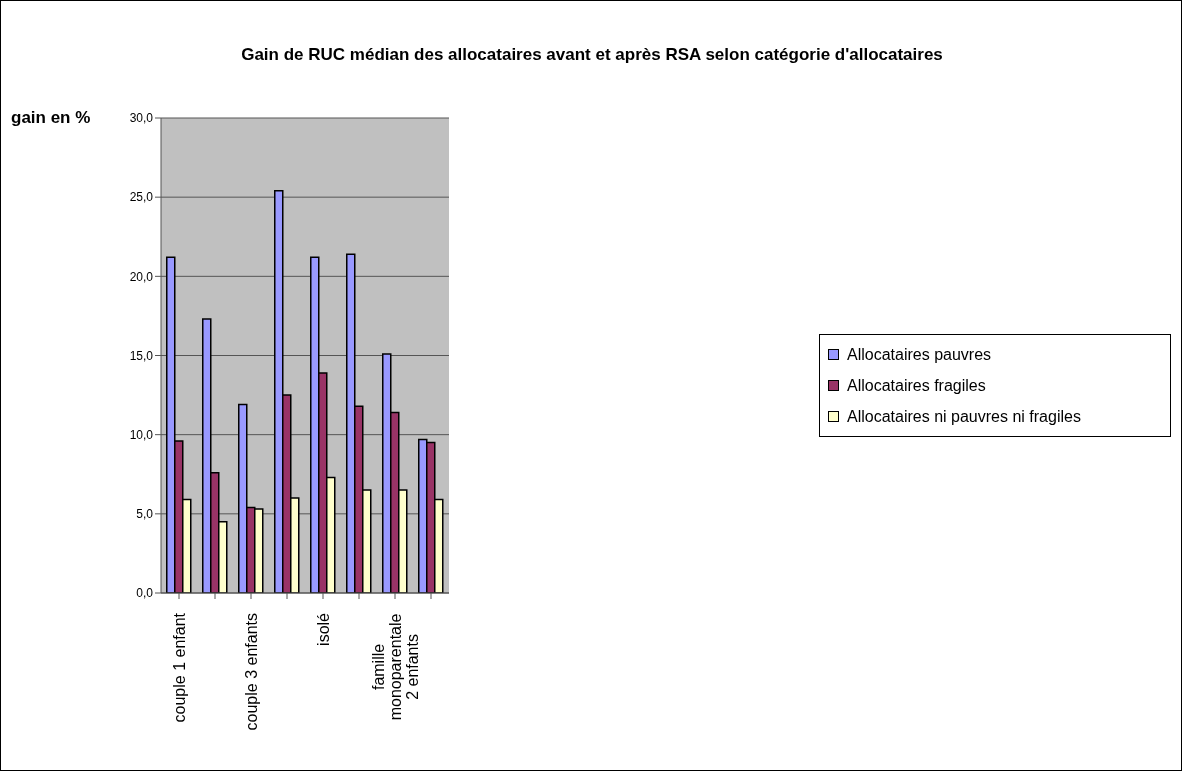 The image size is (1182, 771). I want to click on y-tick-label: 30,0, so click(141, 118).